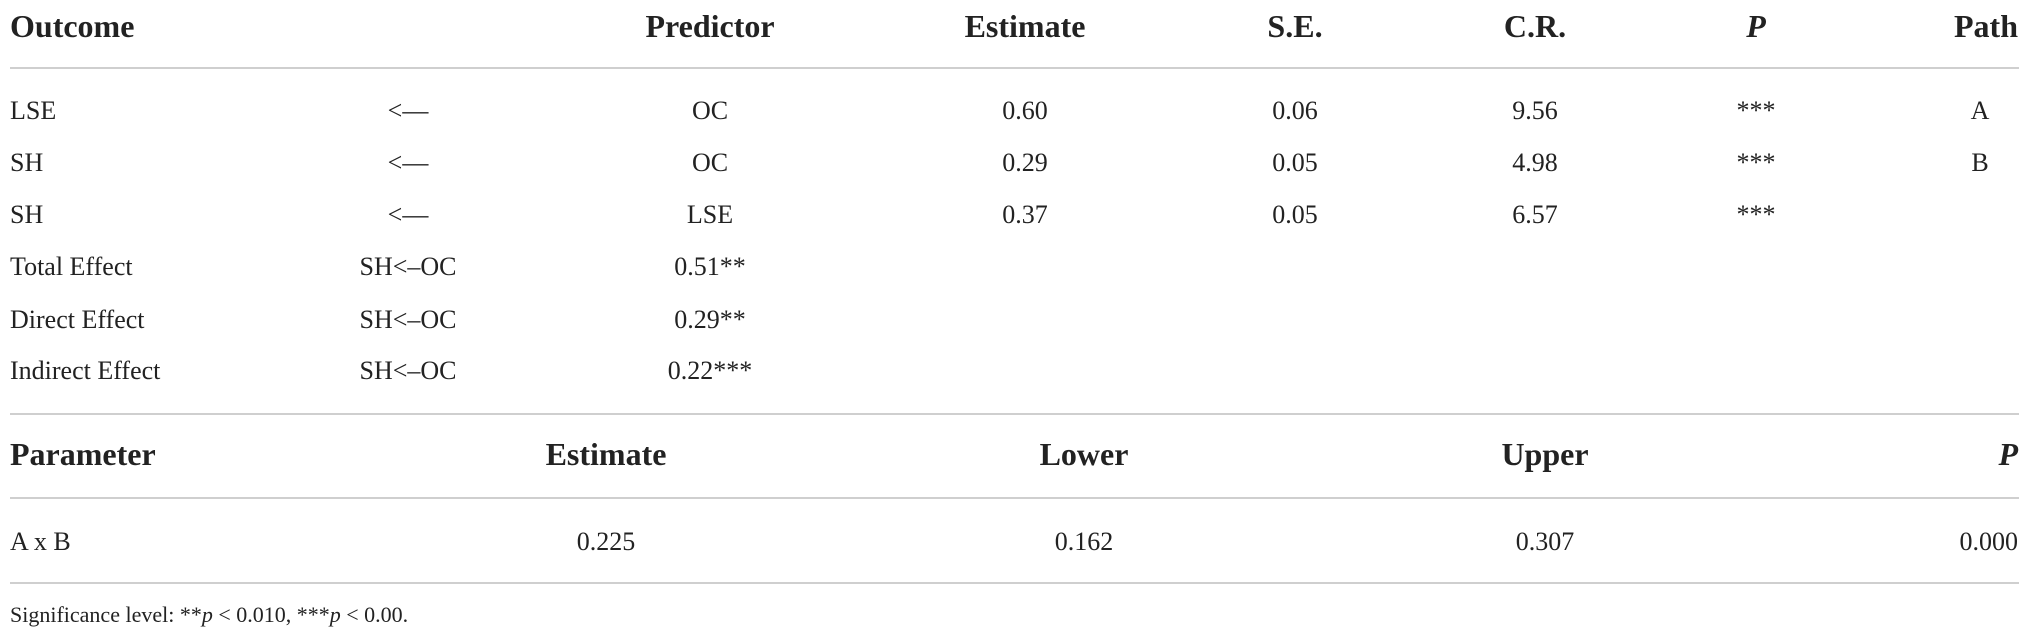 The image size is (2029, 640). What do you see at coordinates (106, 614) in the screenshot?
I see `footnote-text: Significance level: **` at bounding box center [106, 614].